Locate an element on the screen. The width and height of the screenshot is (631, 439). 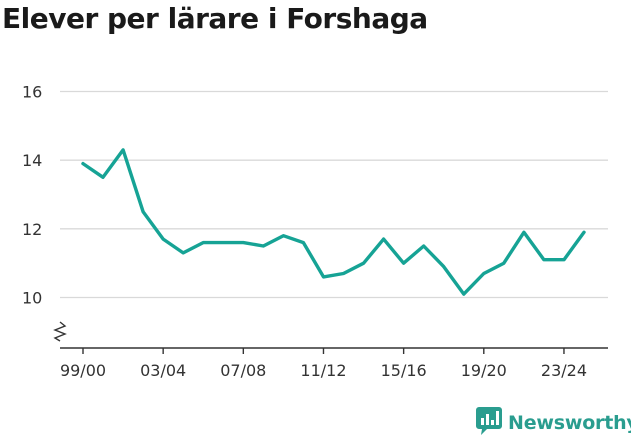
x-tick-label: 19/20 is located at coordinates (484, 370).